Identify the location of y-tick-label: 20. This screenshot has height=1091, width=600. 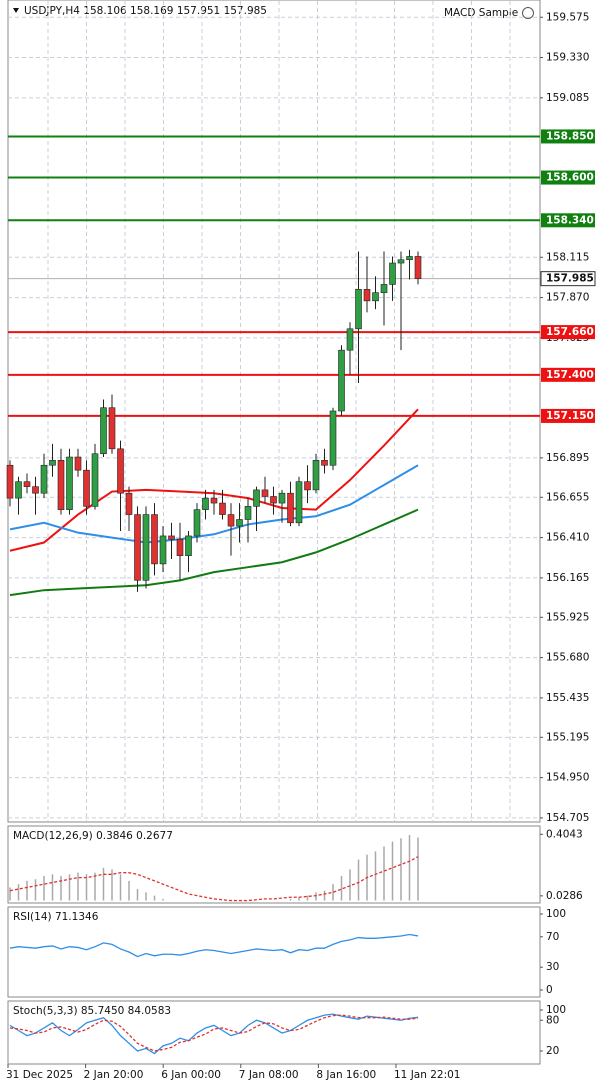
(552, 1051).